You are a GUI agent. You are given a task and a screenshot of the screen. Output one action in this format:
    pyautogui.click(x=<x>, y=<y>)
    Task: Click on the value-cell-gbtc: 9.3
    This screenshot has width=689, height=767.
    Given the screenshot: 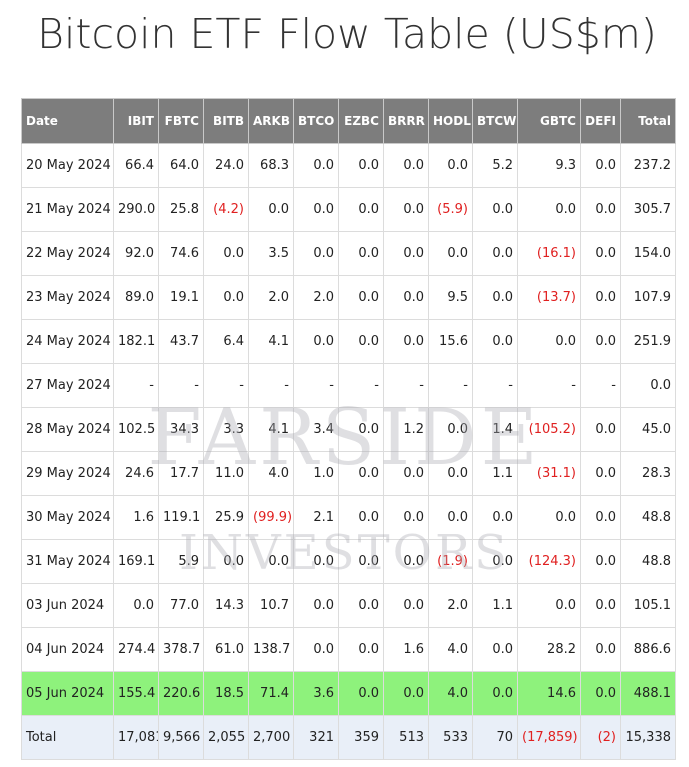 What is the action you would take?
    pyautogui.click(x=549, y=165)
    